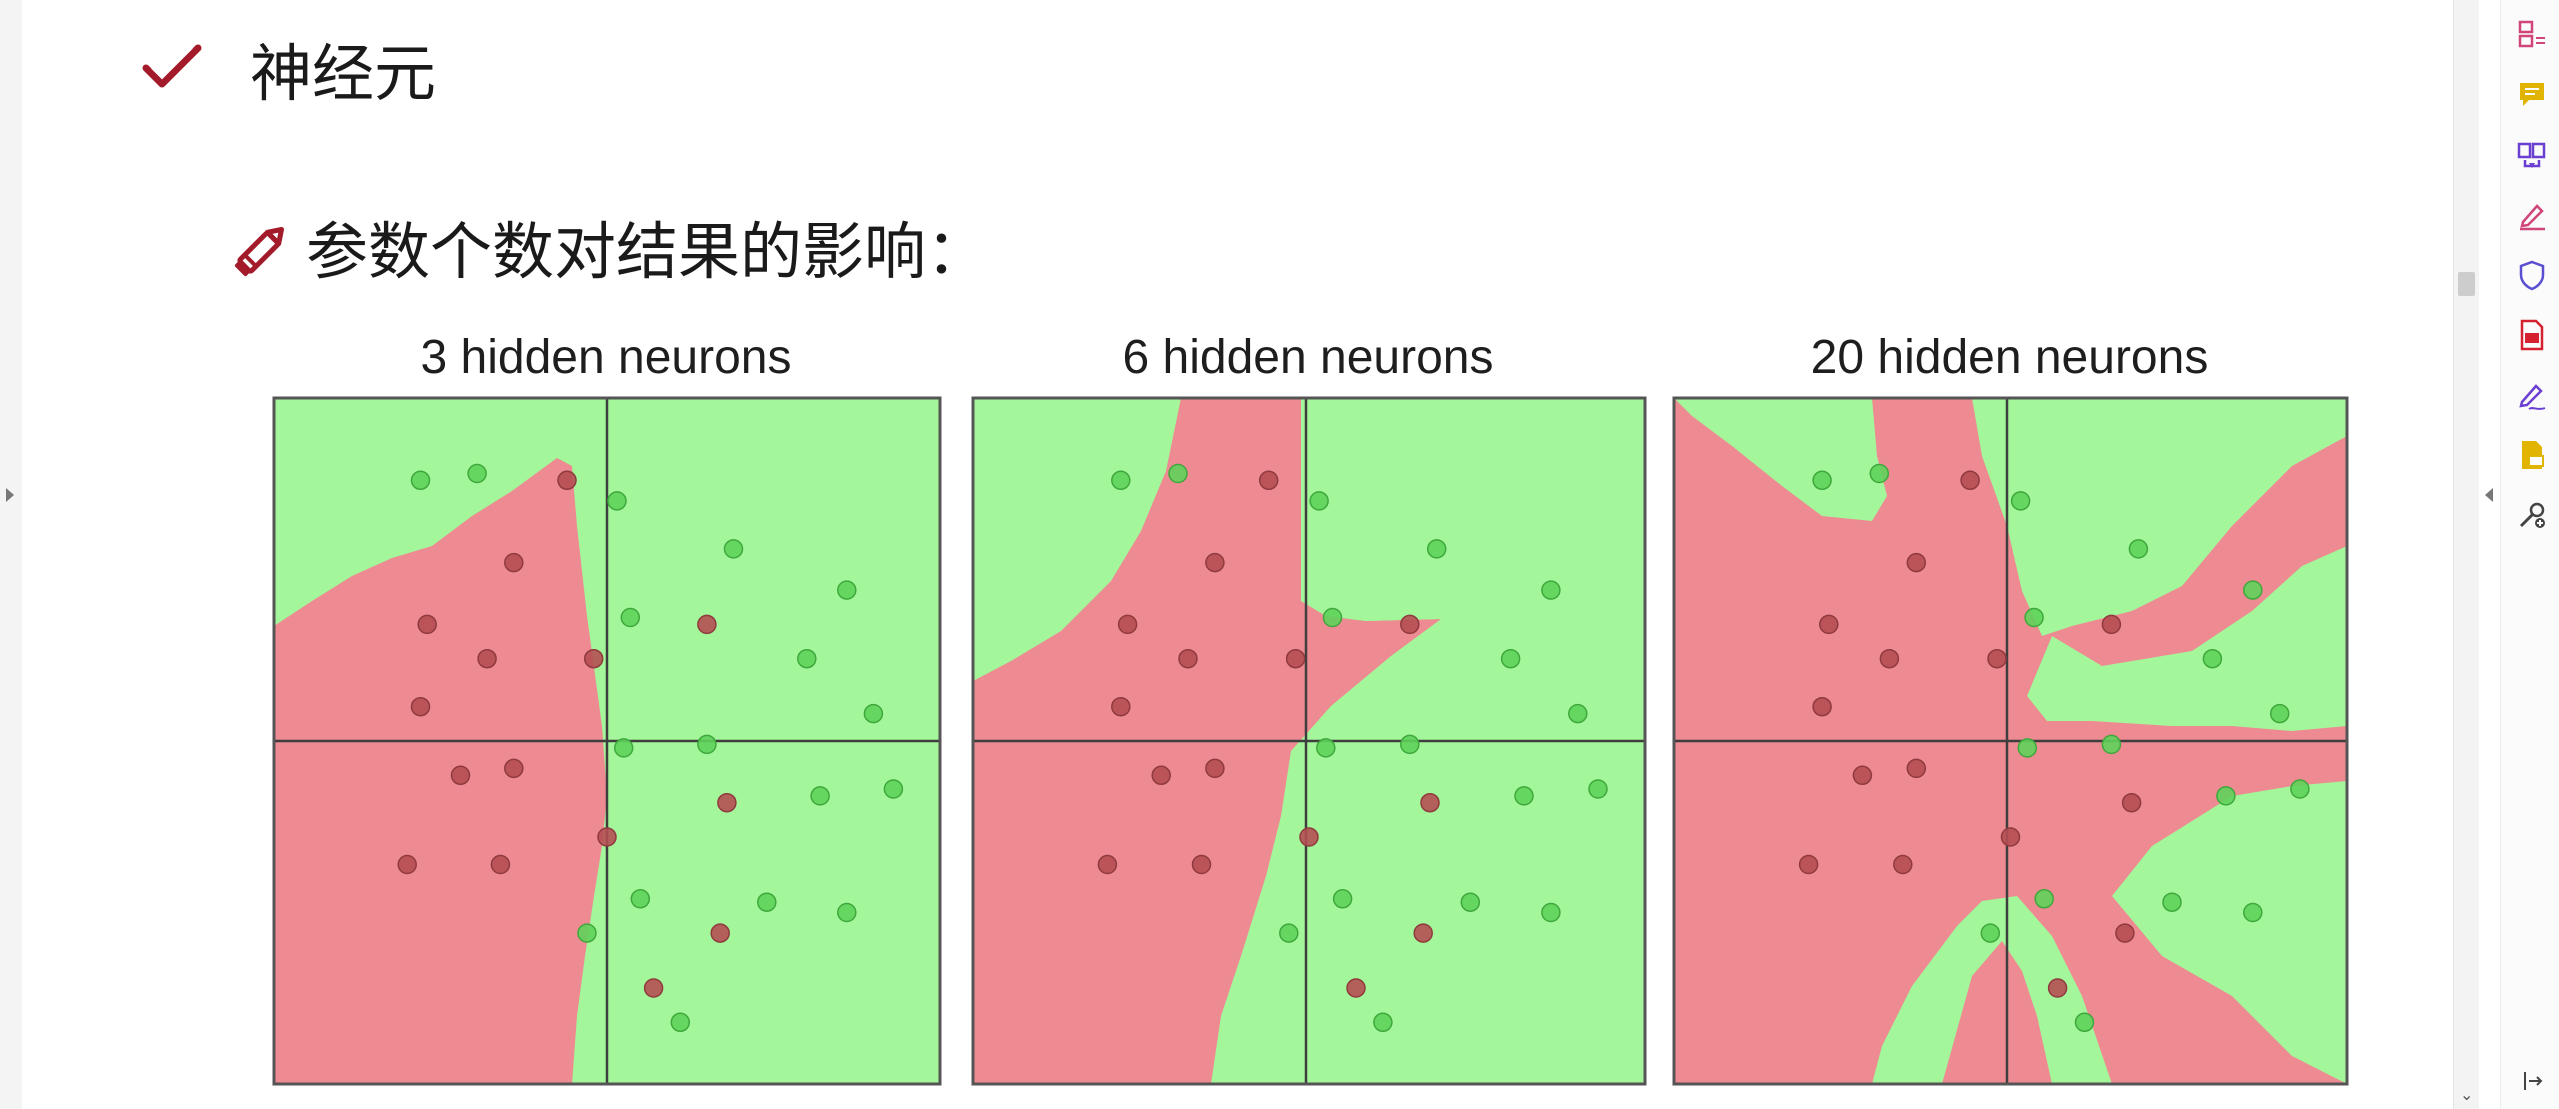 The image size is (2559, 1109). What do you see at coordinates (2009, 357) in the screenshot?
I see `plot-title-20: 20 hidden neurons` at bounding box center [2009, 357].